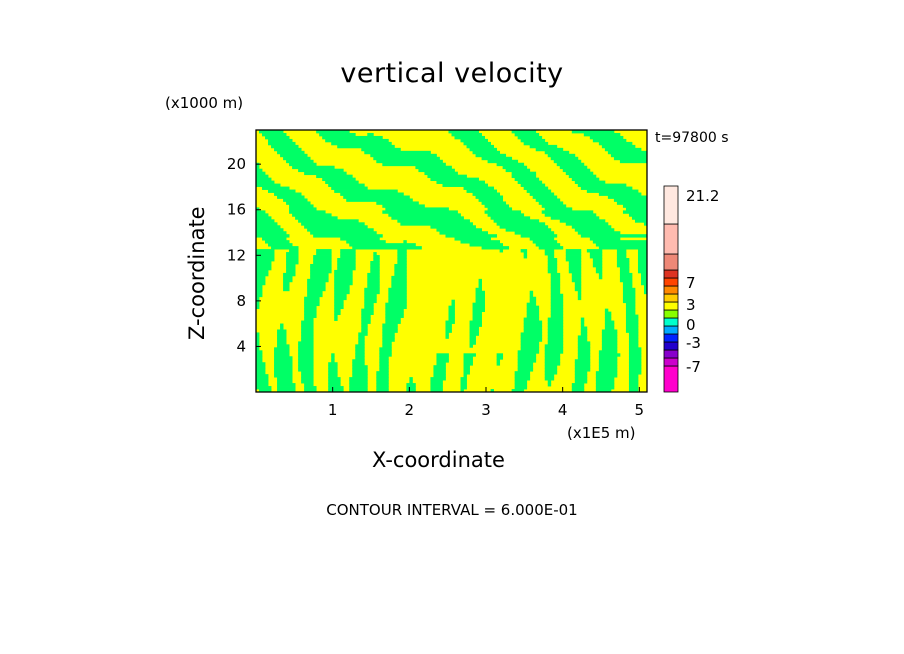 The width and height of the screenshot is (904, 654). I want to click on z-axis-unit: (x1000 m), so click(204, 103).